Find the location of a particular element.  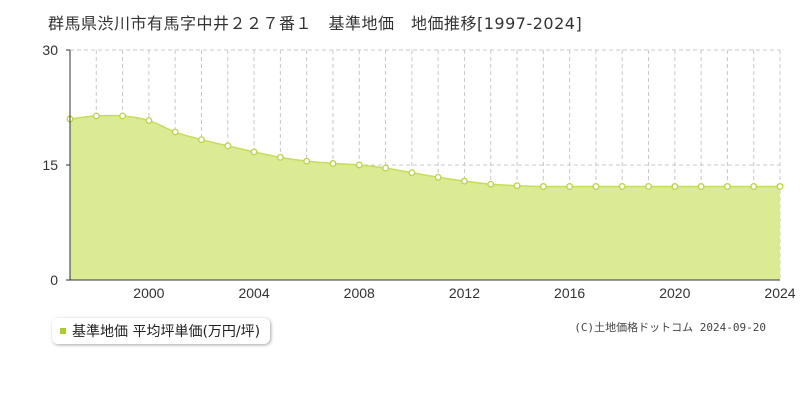

x-tick-label: 2004 is located at coordinates (253, 293).